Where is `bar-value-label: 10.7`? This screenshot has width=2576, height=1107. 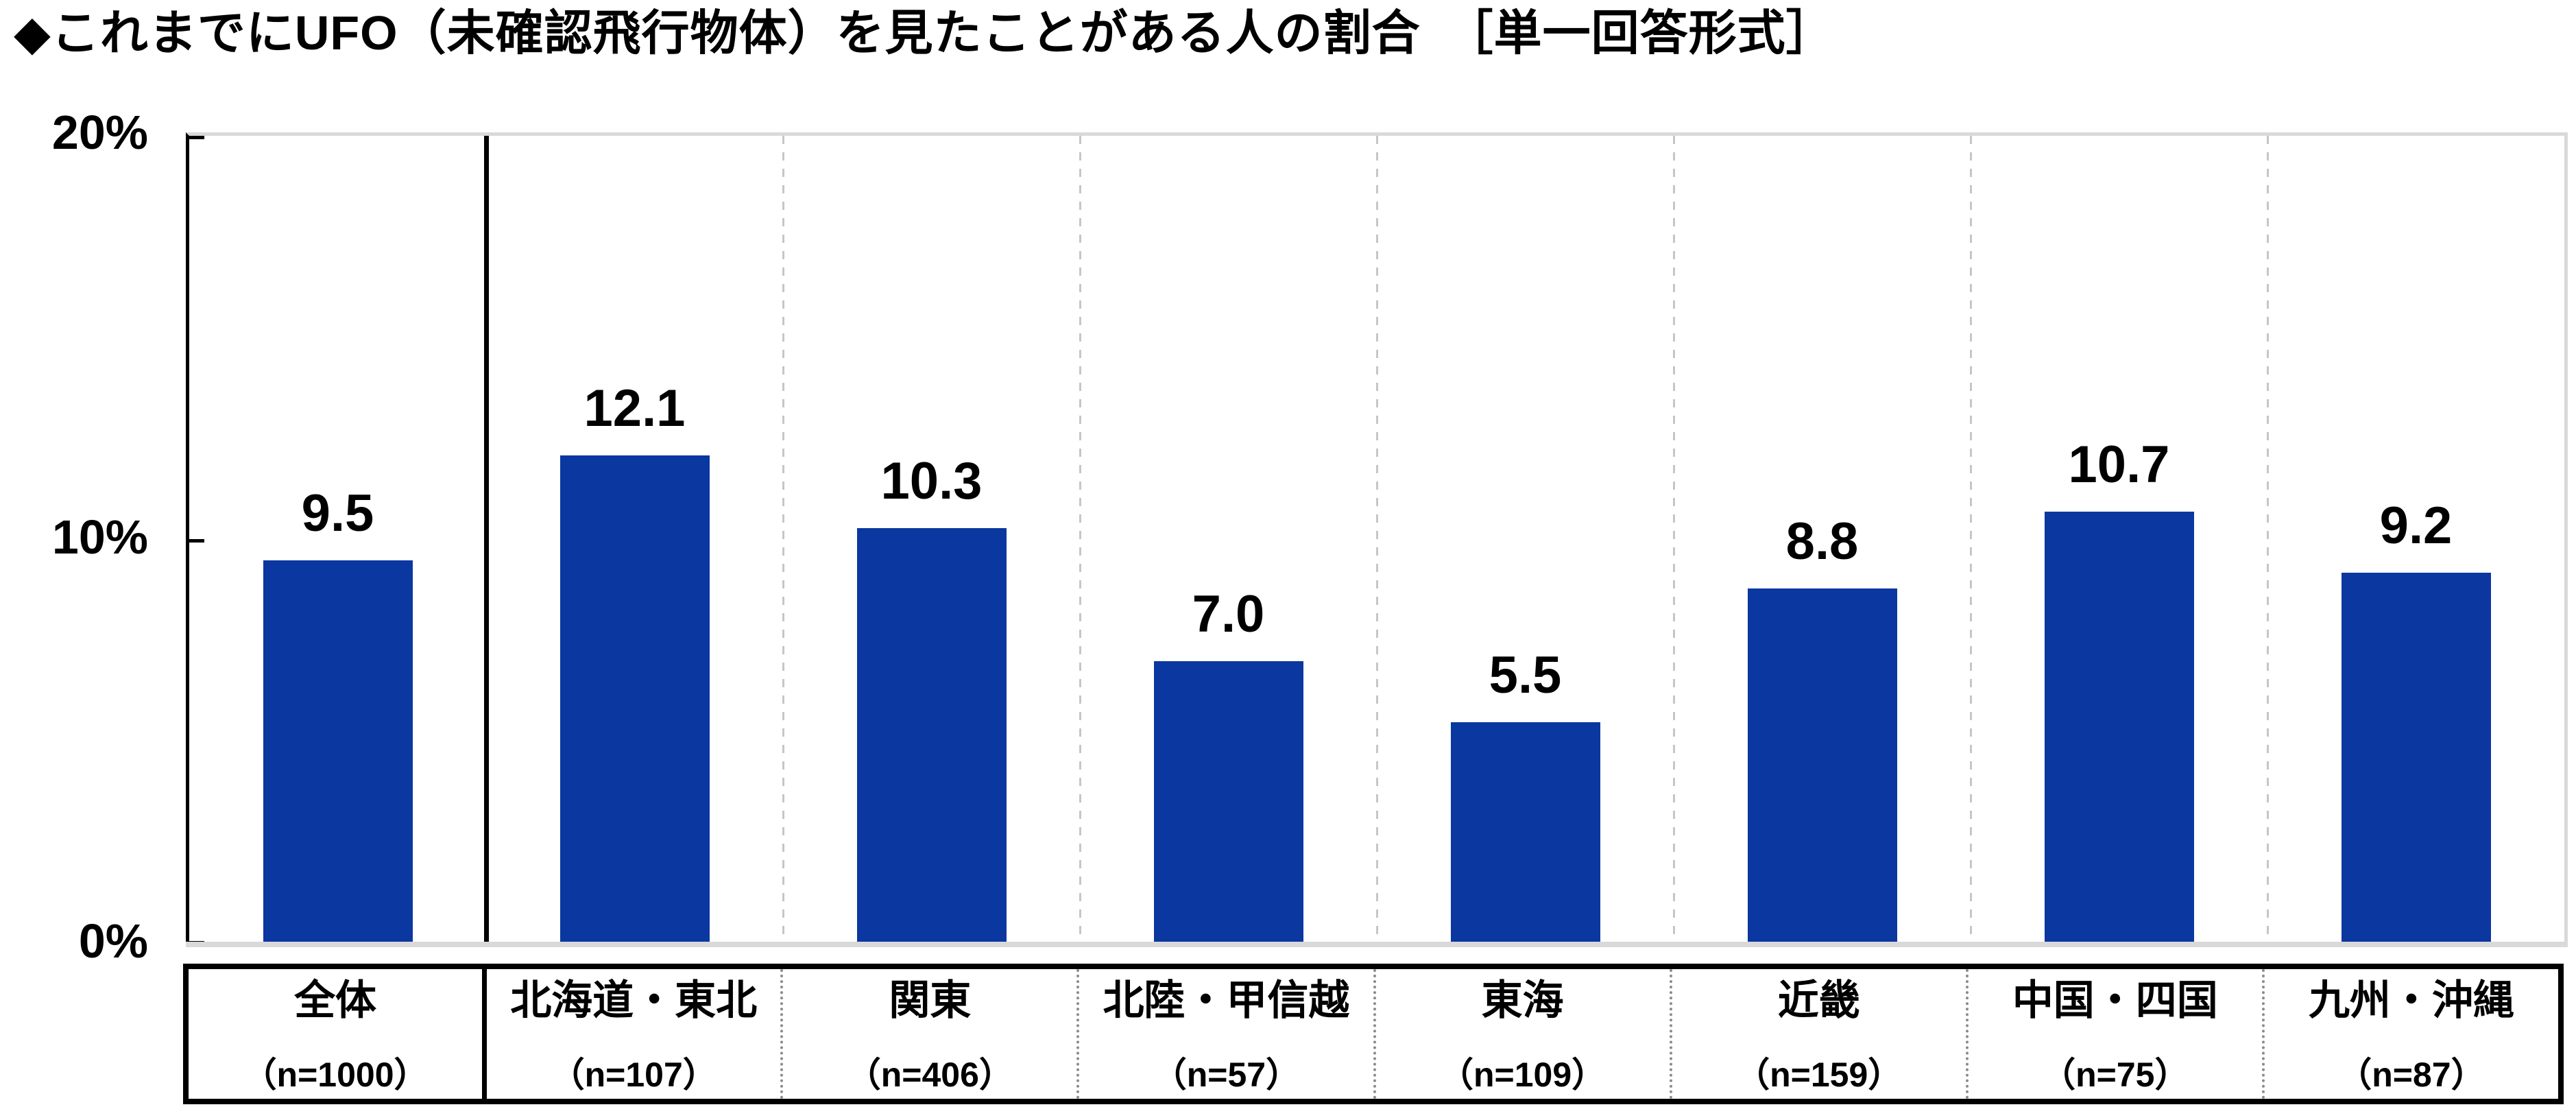 bar-value-label: 10.7 is located at coordinates (2119, 466).